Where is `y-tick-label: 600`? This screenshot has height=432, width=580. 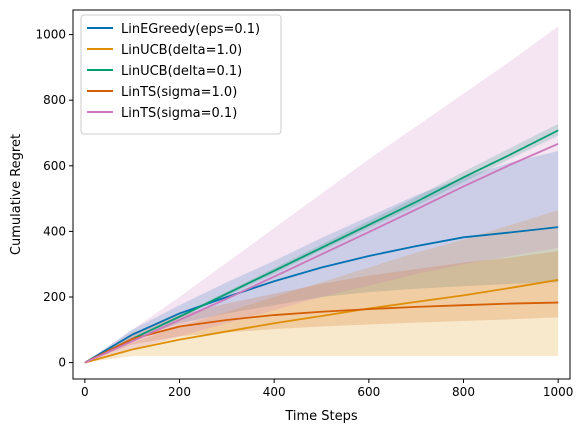
y-tick-label: 600 is located at coordinates (54, 166).